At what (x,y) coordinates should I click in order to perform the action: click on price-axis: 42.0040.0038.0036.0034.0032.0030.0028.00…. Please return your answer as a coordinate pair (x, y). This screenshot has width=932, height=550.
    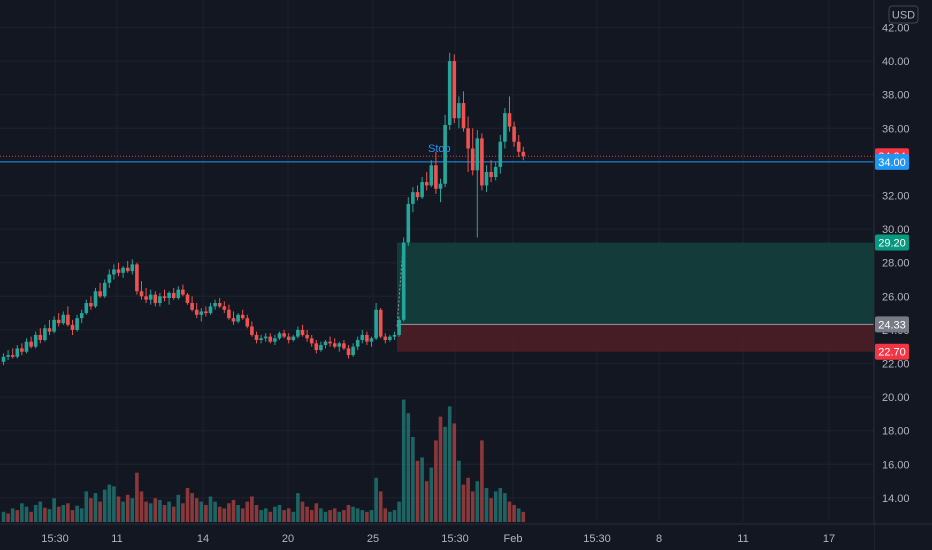
    Looking at the image, I should click on (896, 264).